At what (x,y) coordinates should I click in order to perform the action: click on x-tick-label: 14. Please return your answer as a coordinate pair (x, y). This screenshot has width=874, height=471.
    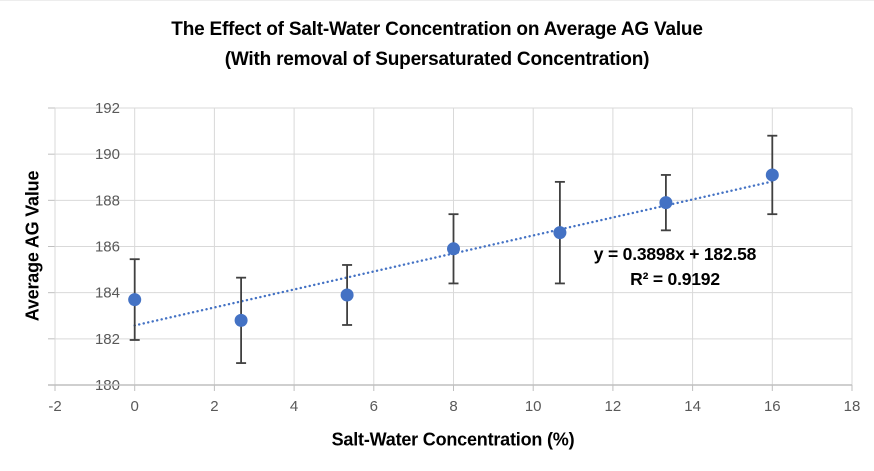
    Looking at the image, I should click on (692, 406).